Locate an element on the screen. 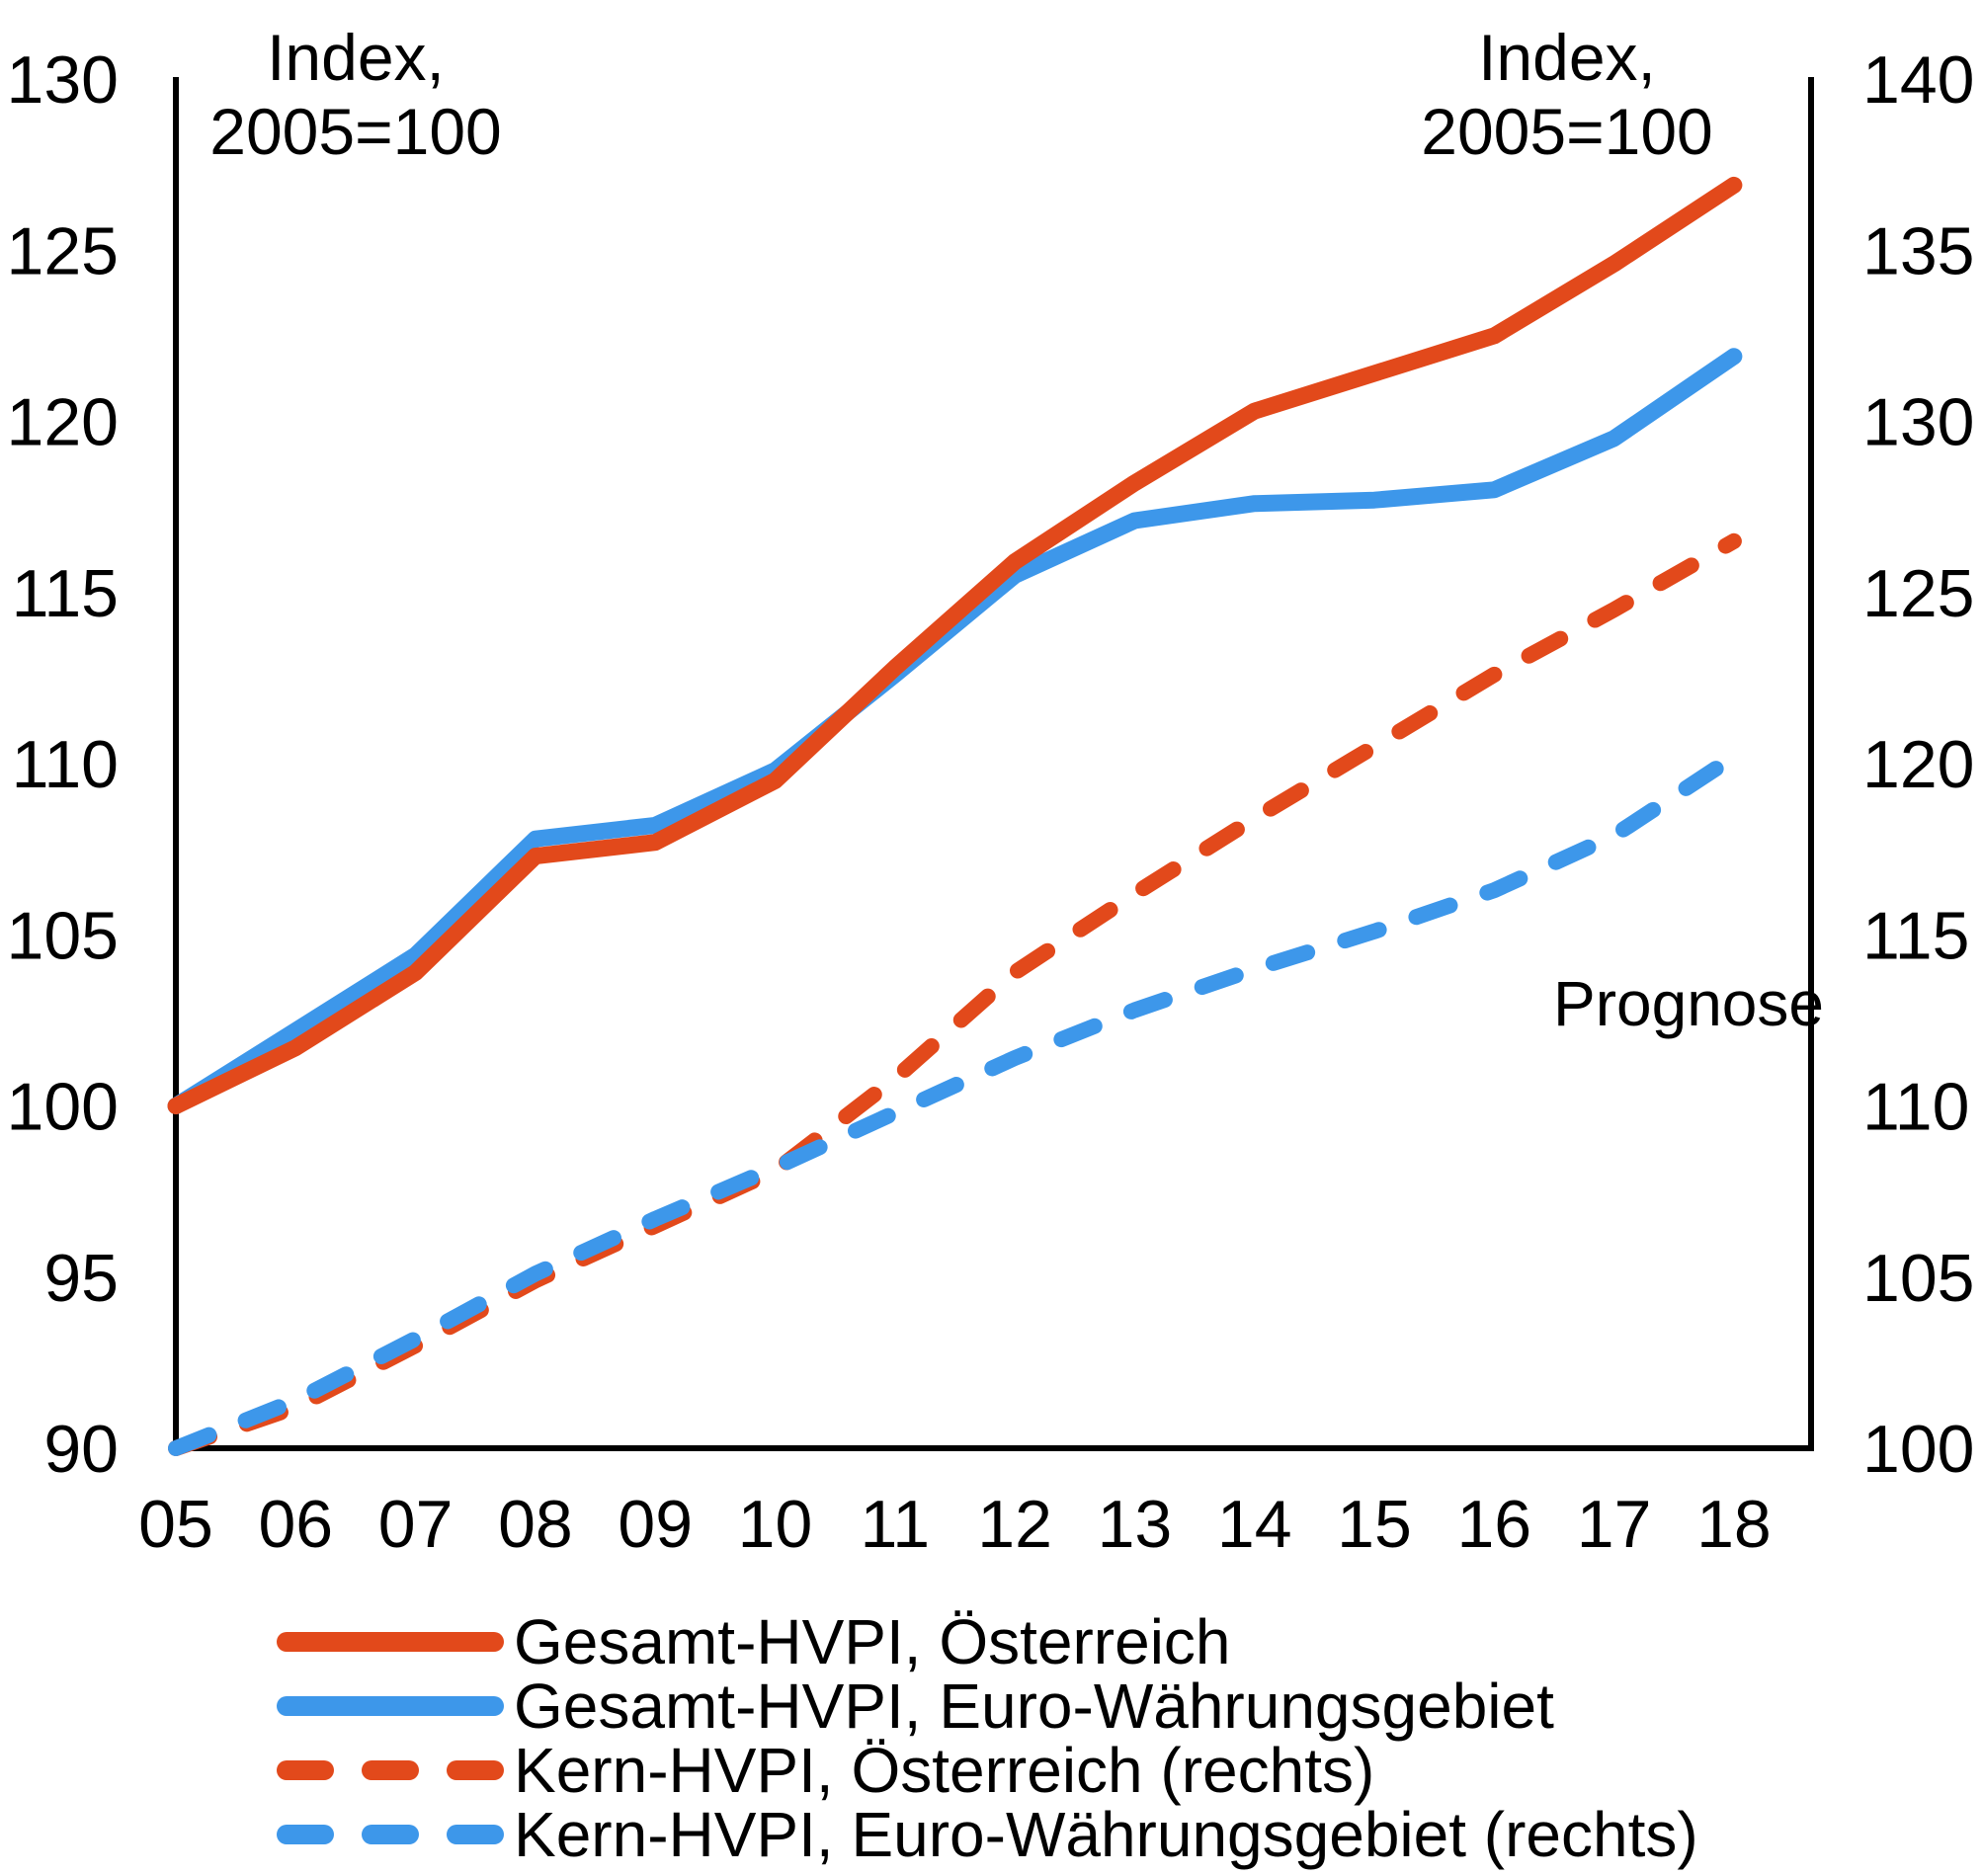  x-axis-tick-label: 15 is located at coordinates (1374, 1524).